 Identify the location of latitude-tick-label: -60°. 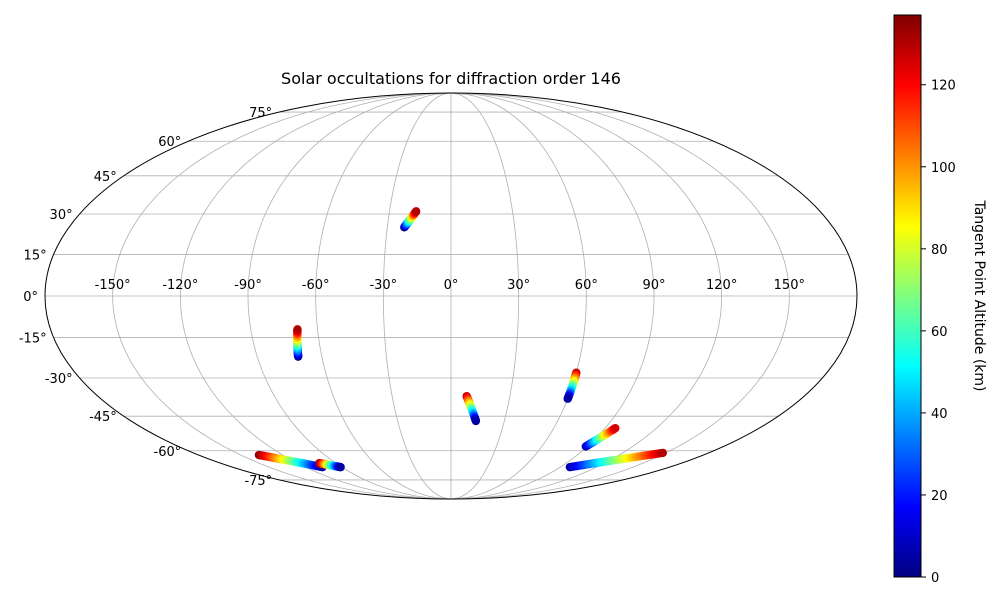
(168, 452).